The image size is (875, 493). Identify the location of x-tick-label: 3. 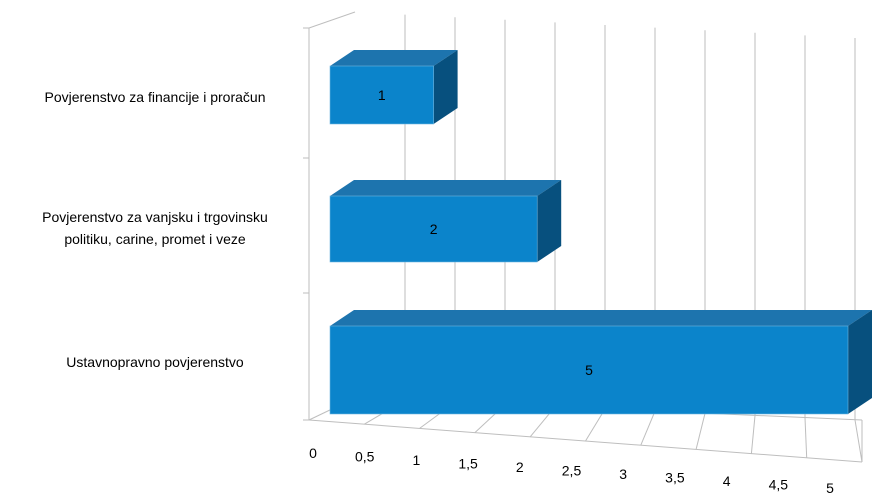
(623, 474).